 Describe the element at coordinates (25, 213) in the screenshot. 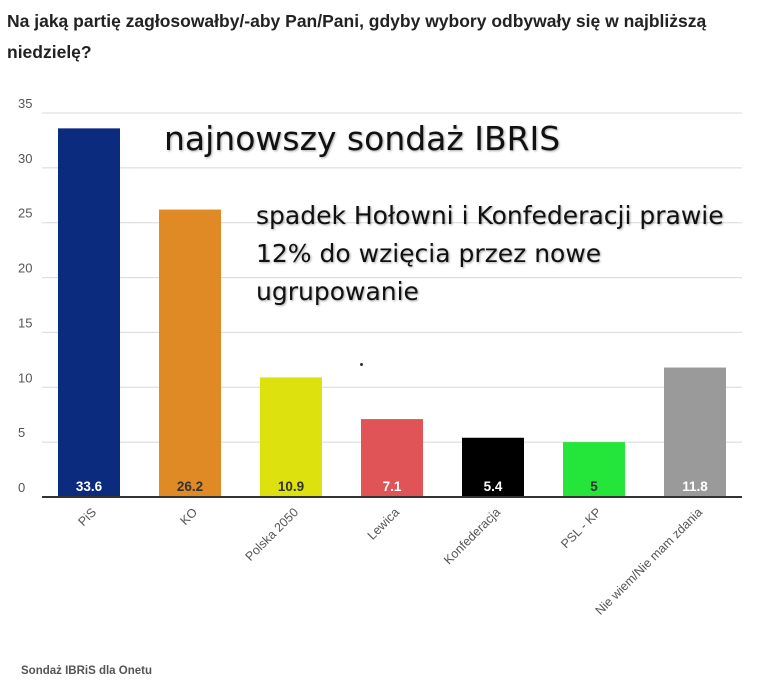

I see `y-tick-label: 25` at that location.